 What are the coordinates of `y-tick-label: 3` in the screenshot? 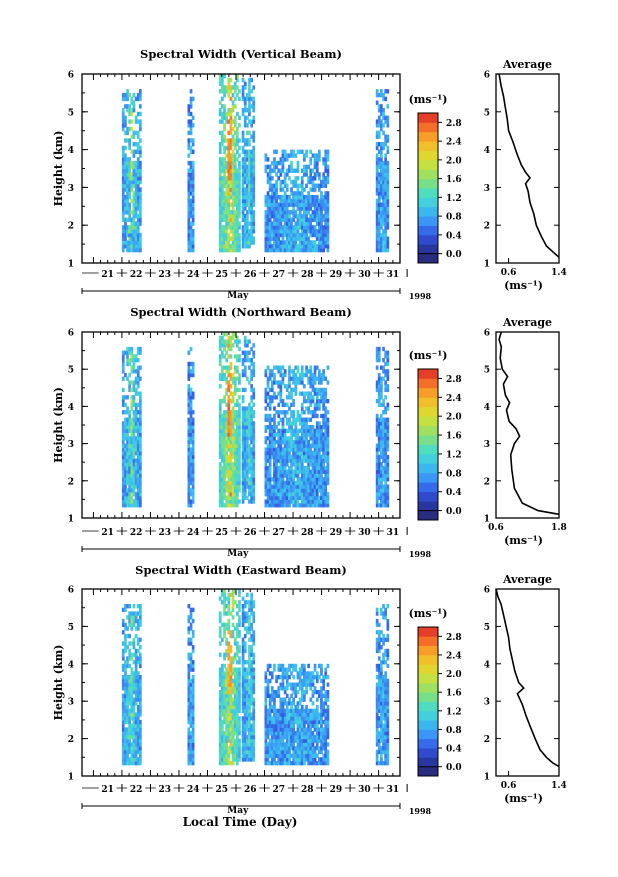 It's located at (71, 445).